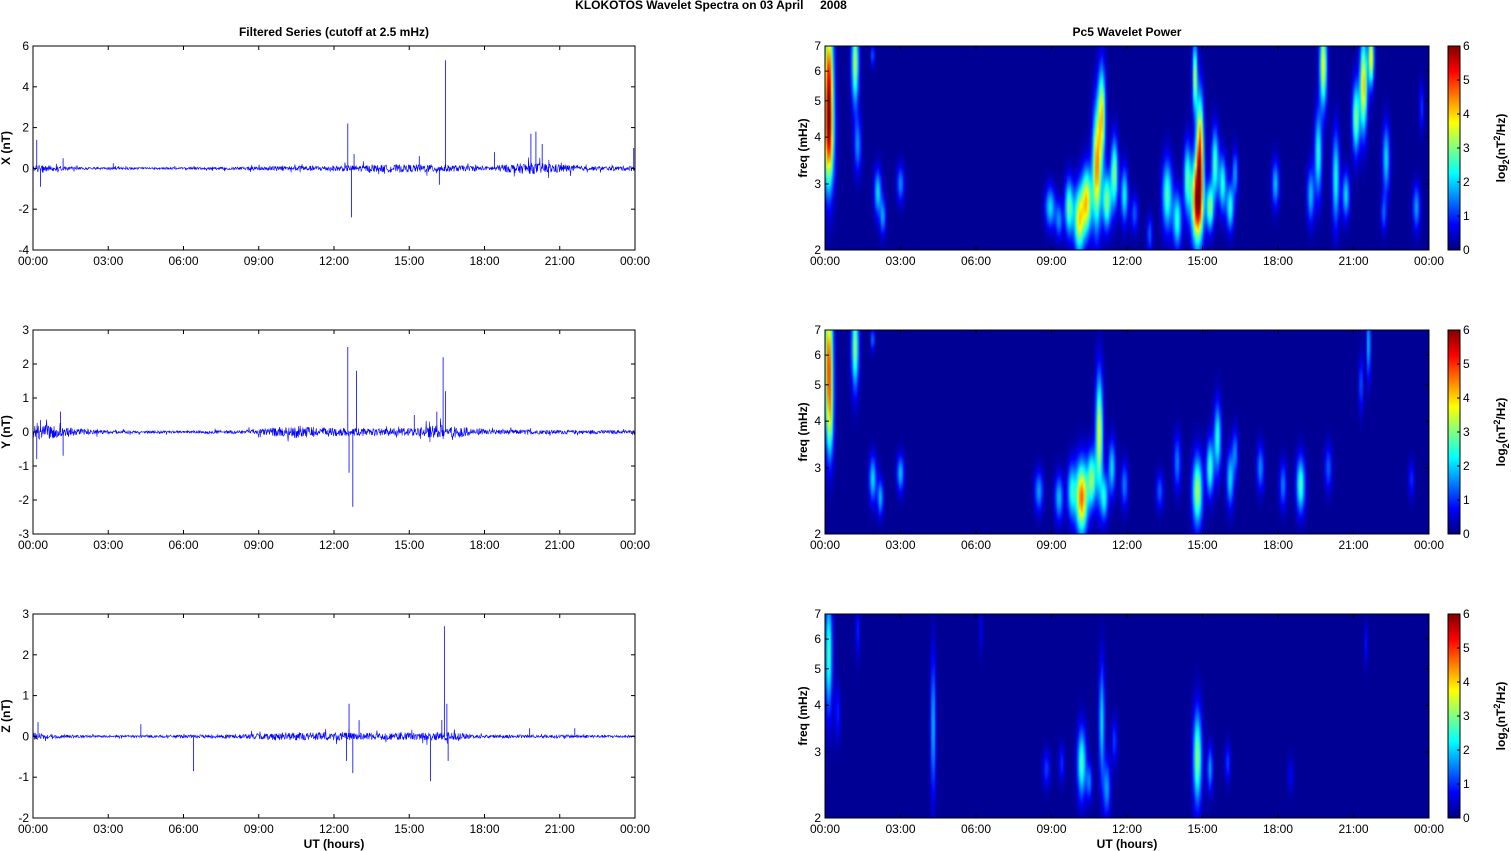 The image size is (1511, 851). Describe the element at coordinates (817, 137) in the screenshot. I see `wavelet-x-ytick-label: 4` at that location.